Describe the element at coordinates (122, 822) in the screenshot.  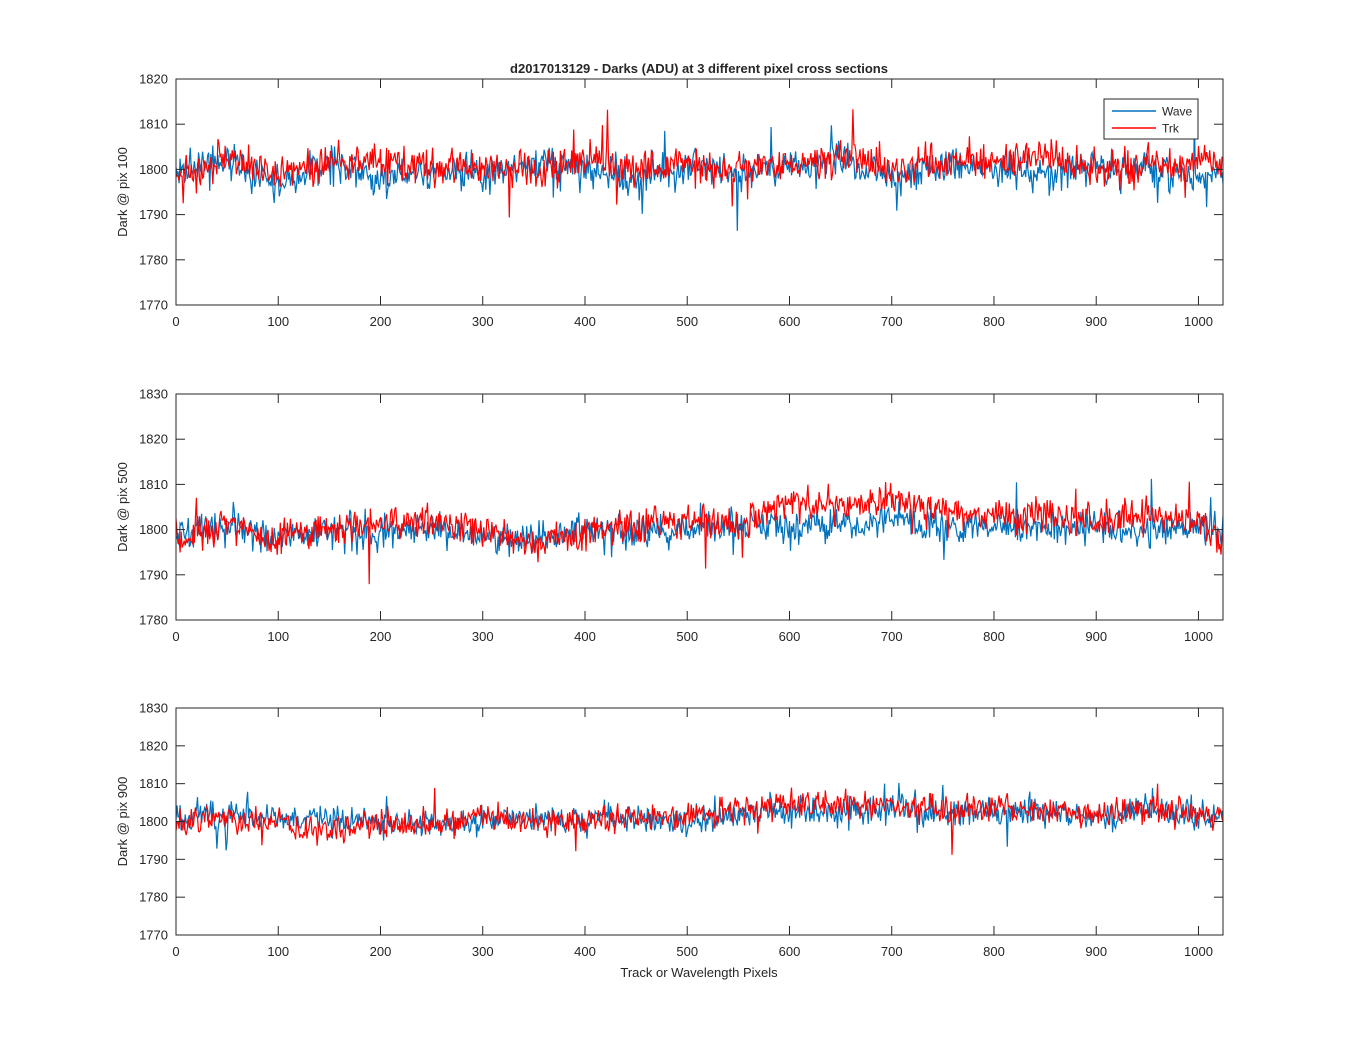
I see `y-axis-label: Dark @ pix 900` at that location.